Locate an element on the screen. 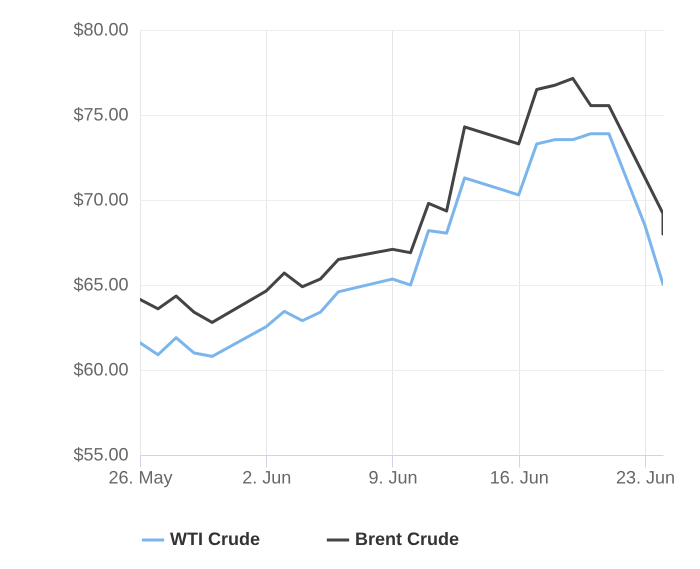 Image resolution: width=700 pixels, height=569 pixels. y-tick-label: $80.00 is located at coordinates (100, 30).